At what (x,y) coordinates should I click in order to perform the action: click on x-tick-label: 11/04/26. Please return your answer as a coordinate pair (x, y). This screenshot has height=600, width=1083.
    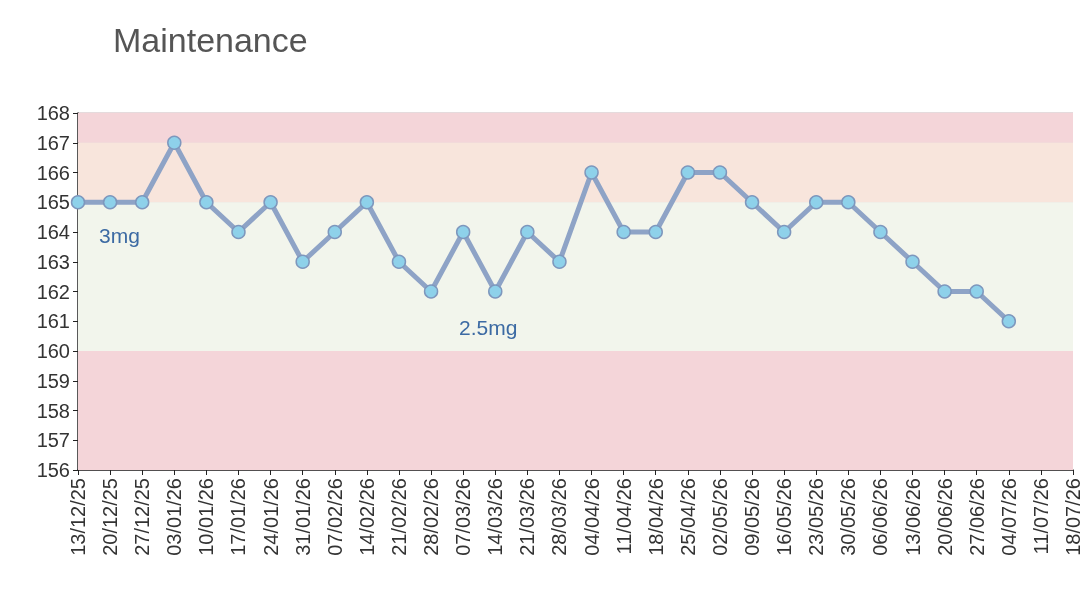
    Looking at the image, I should click on (623, 516).